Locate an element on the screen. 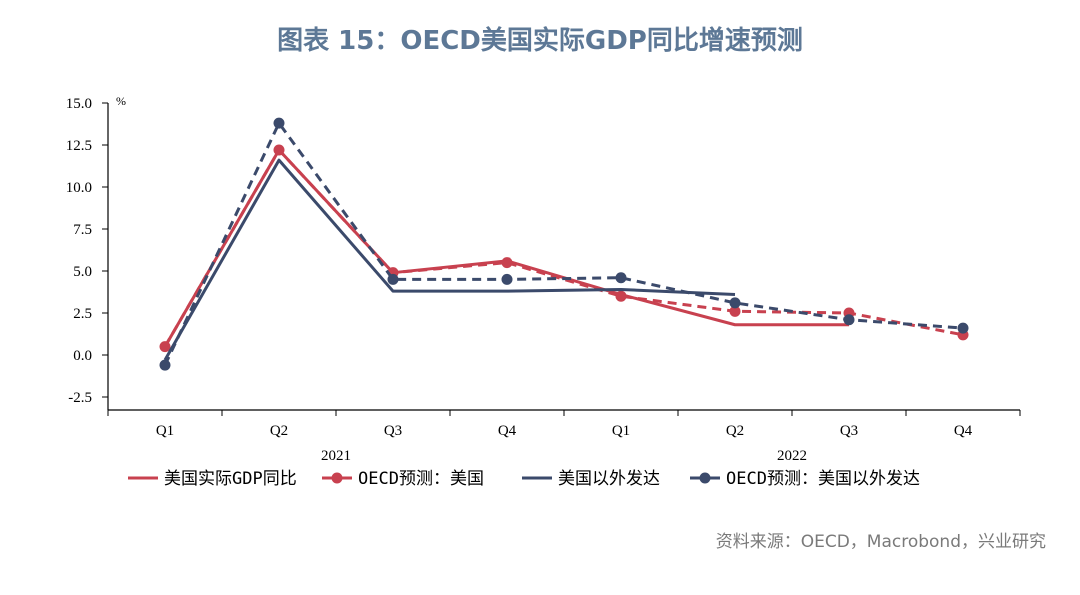 The width and height of the screenshot is (1080, 595). y-tick-label: 5.0 is located at coordinates (82, 272).